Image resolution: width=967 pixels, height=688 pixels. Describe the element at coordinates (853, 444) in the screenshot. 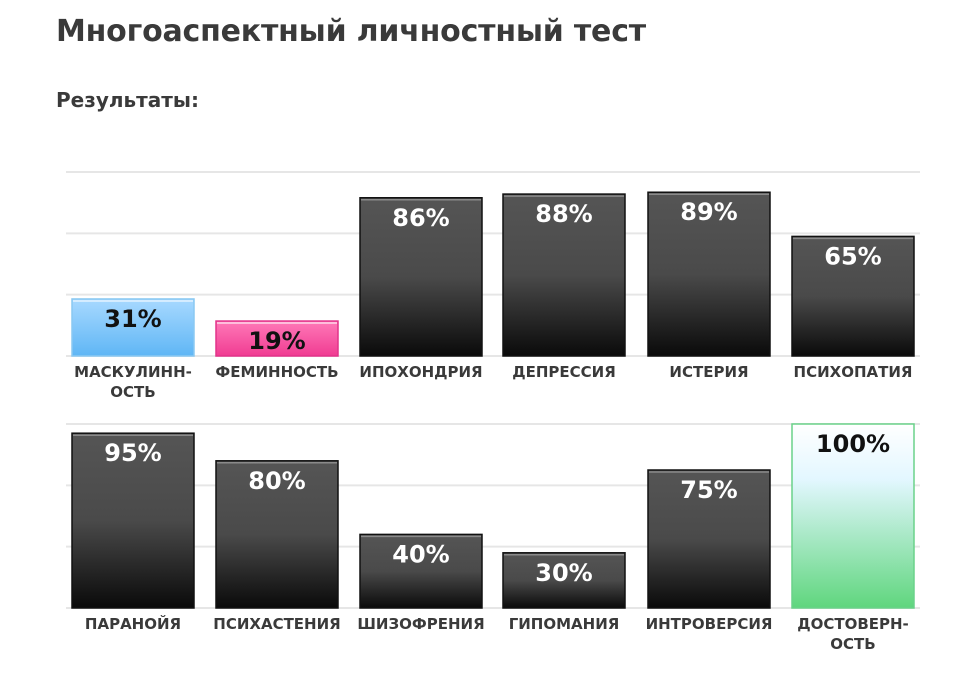

I see `bar-value-label: 100%` at that location.